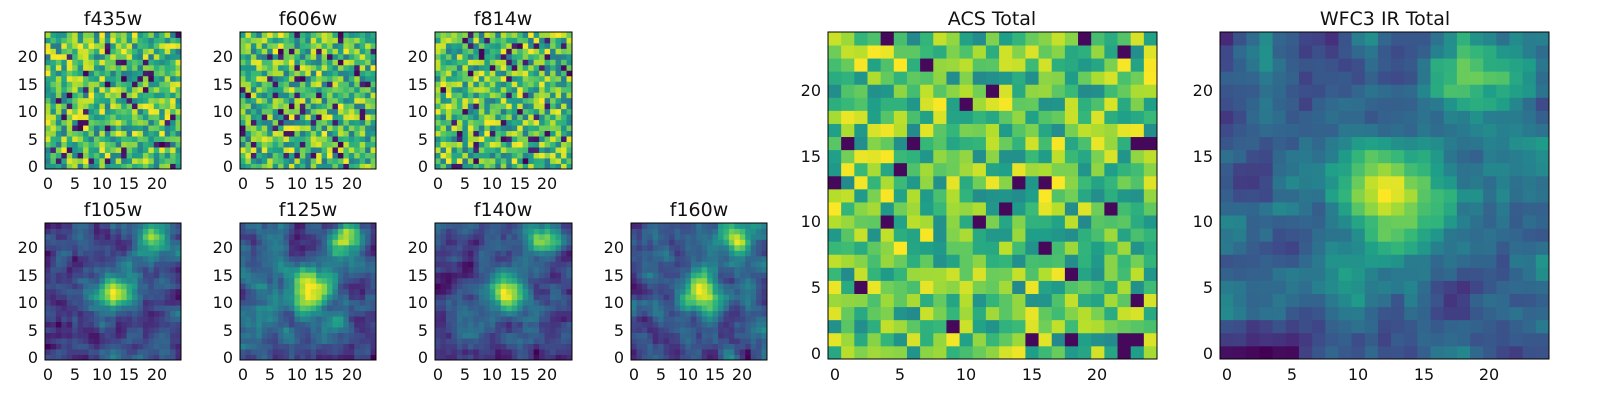 The image size is (1600, 400). Describe the element at coordinates (686, 291) in the screenshot. I see `panel-f160w: f160w 0 5 10 15 20 0 5 10 15 20` at that location.